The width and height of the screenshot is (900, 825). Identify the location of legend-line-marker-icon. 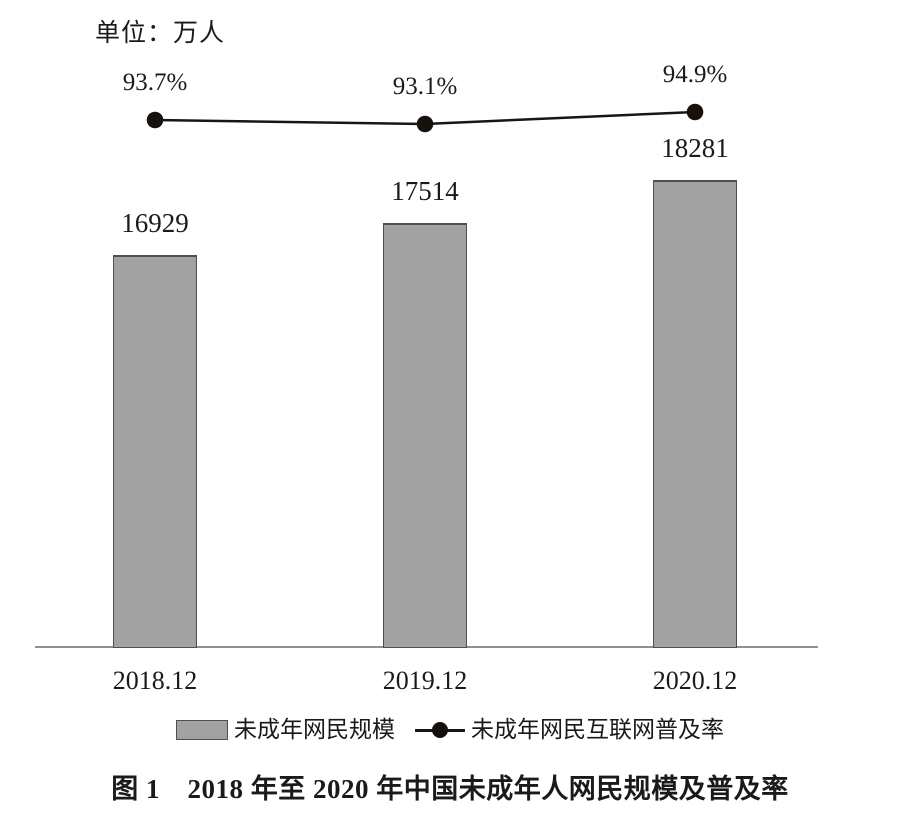
(440, 730).